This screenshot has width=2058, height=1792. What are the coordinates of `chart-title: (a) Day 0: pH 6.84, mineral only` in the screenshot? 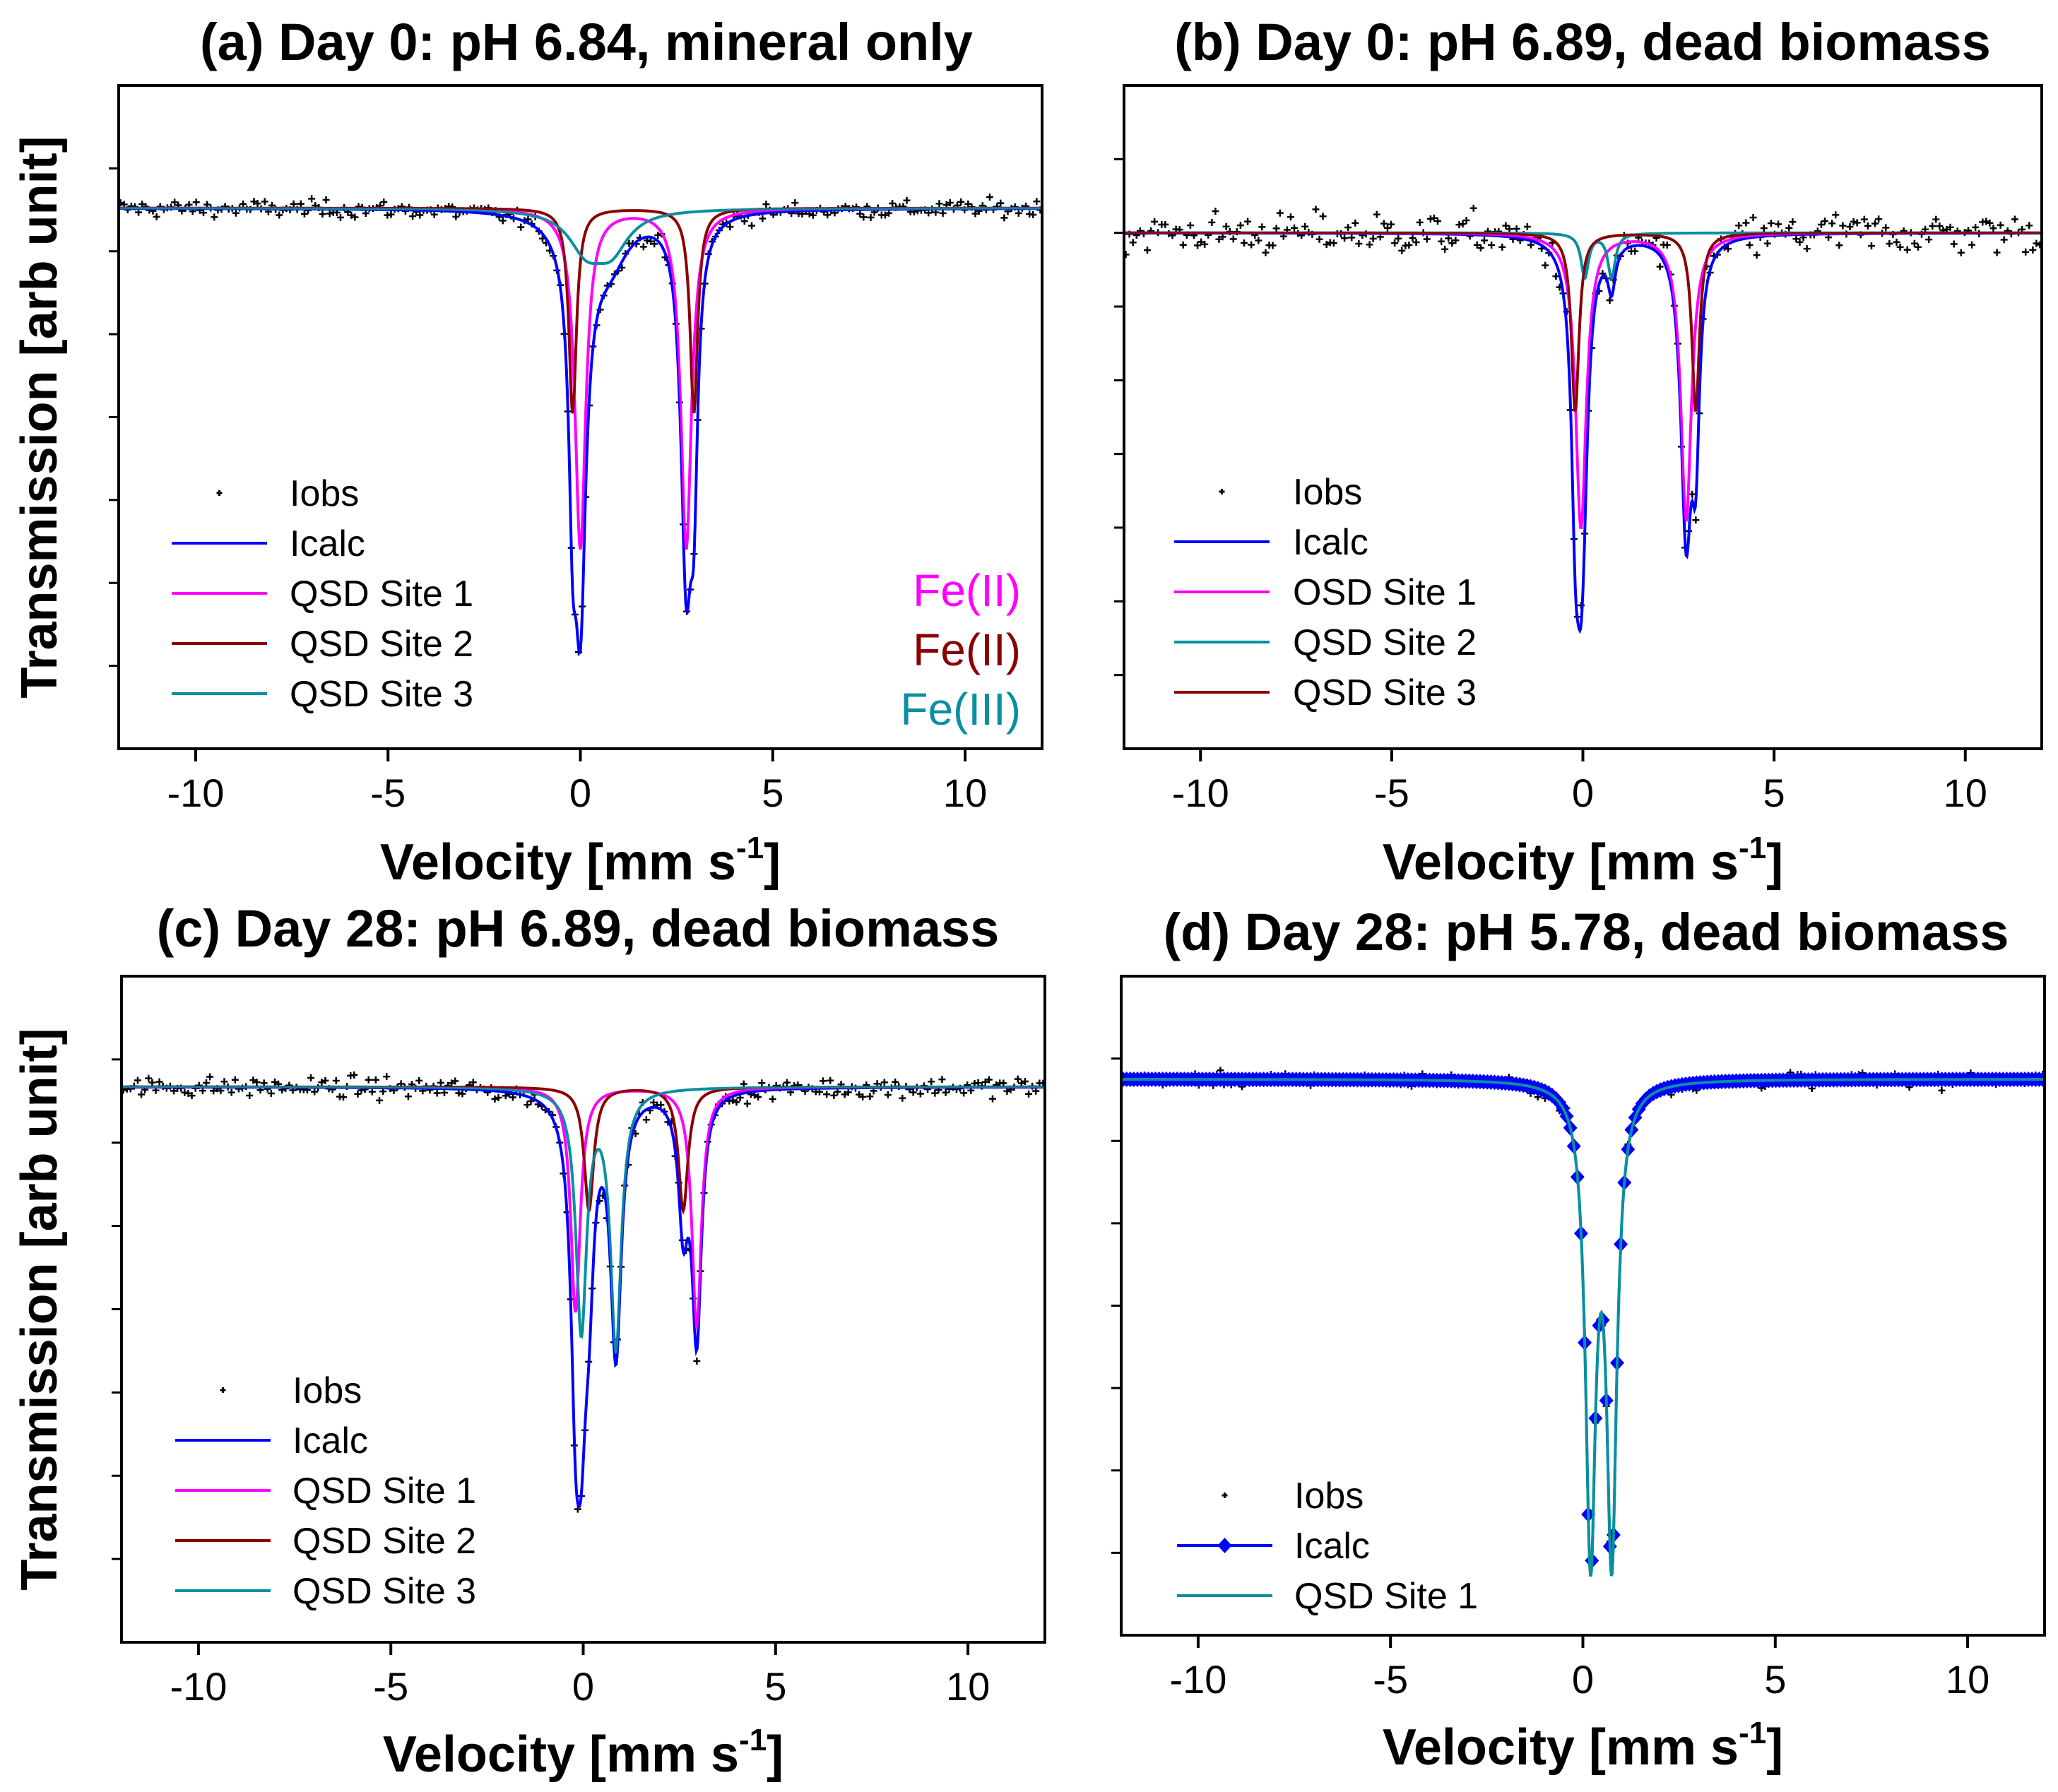 It's located at (586, 42).